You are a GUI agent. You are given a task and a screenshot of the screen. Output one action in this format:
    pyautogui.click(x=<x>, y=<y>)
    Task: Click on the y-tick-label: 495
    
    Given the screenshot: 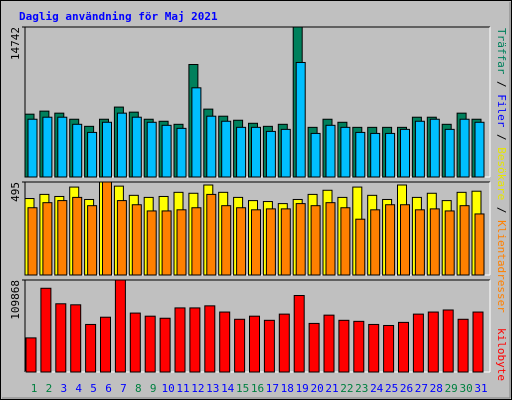 What is the action you would take?
    pyautogui.click(x=15, y=192)
    